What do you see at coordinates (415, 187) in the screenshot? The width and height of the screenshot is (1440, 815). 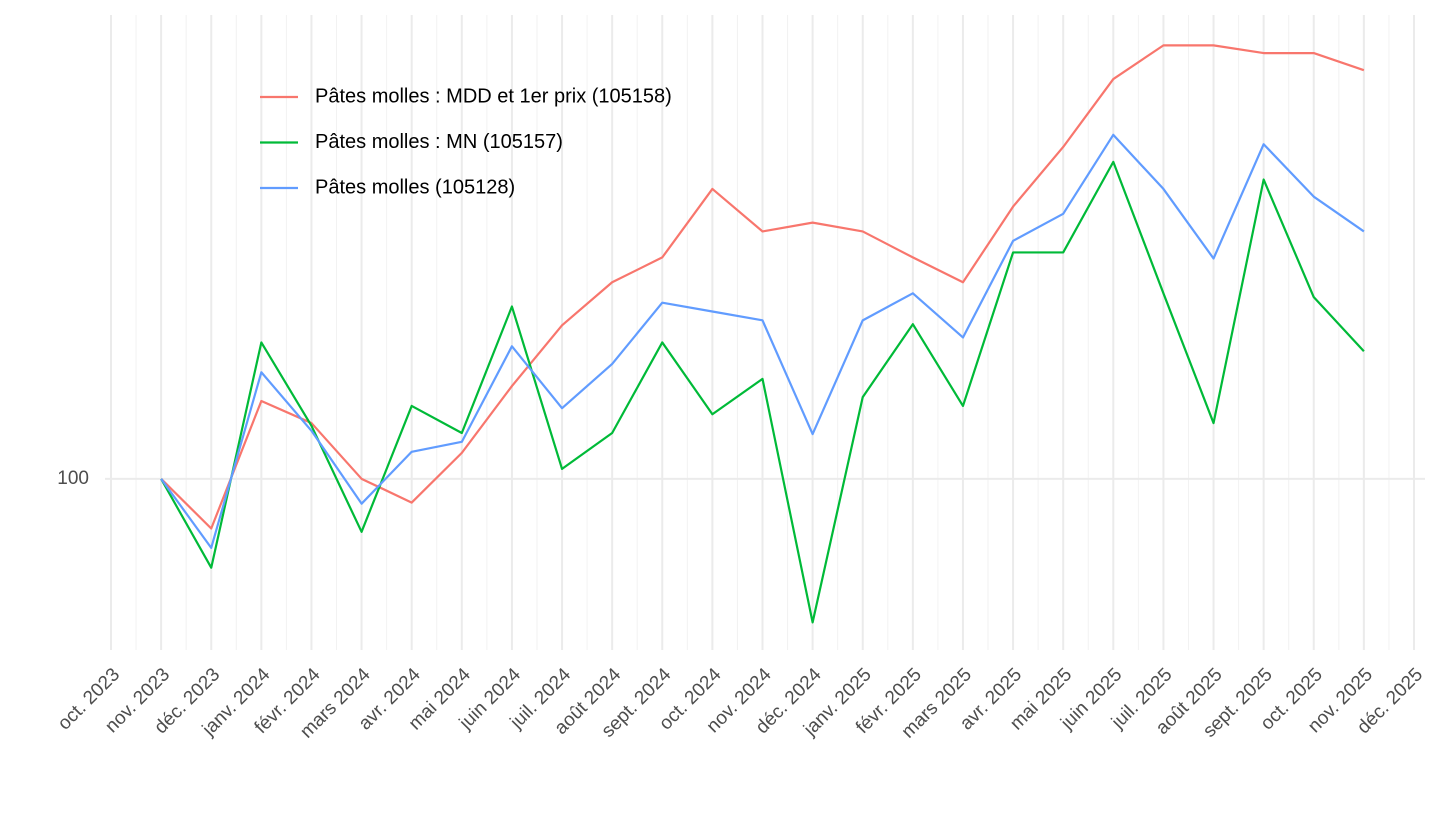 I see `legend-label: Pâtes molles (105128)` at bounding box center [415, 187].